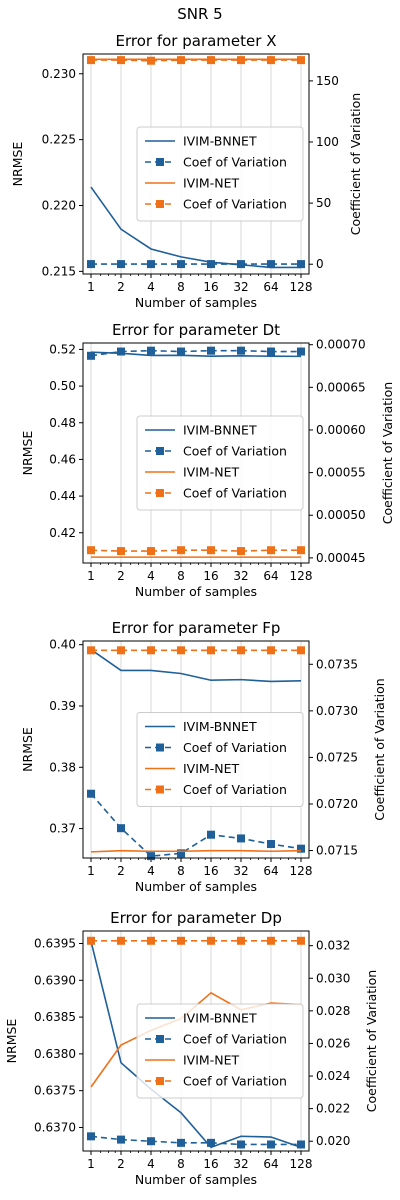  What do you see at coordinates (337, 757) in the screenshot?
I see `y2-tick-label: 0.0725` at bounding box center [337, 757].